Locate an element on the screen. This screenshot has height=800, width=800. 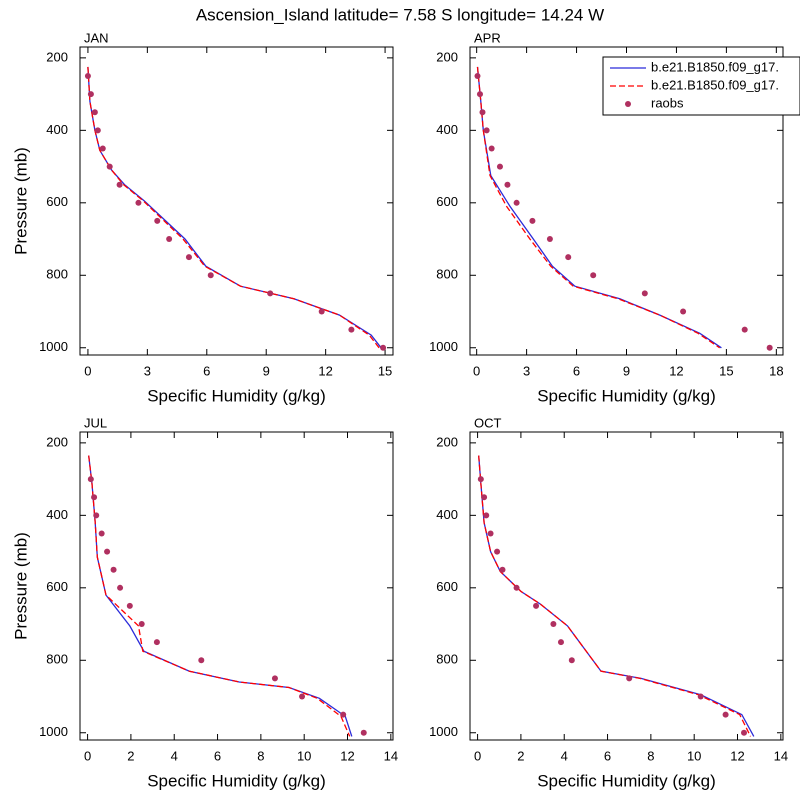
x-tick-label: 2 is located at coordinates (130, 755).